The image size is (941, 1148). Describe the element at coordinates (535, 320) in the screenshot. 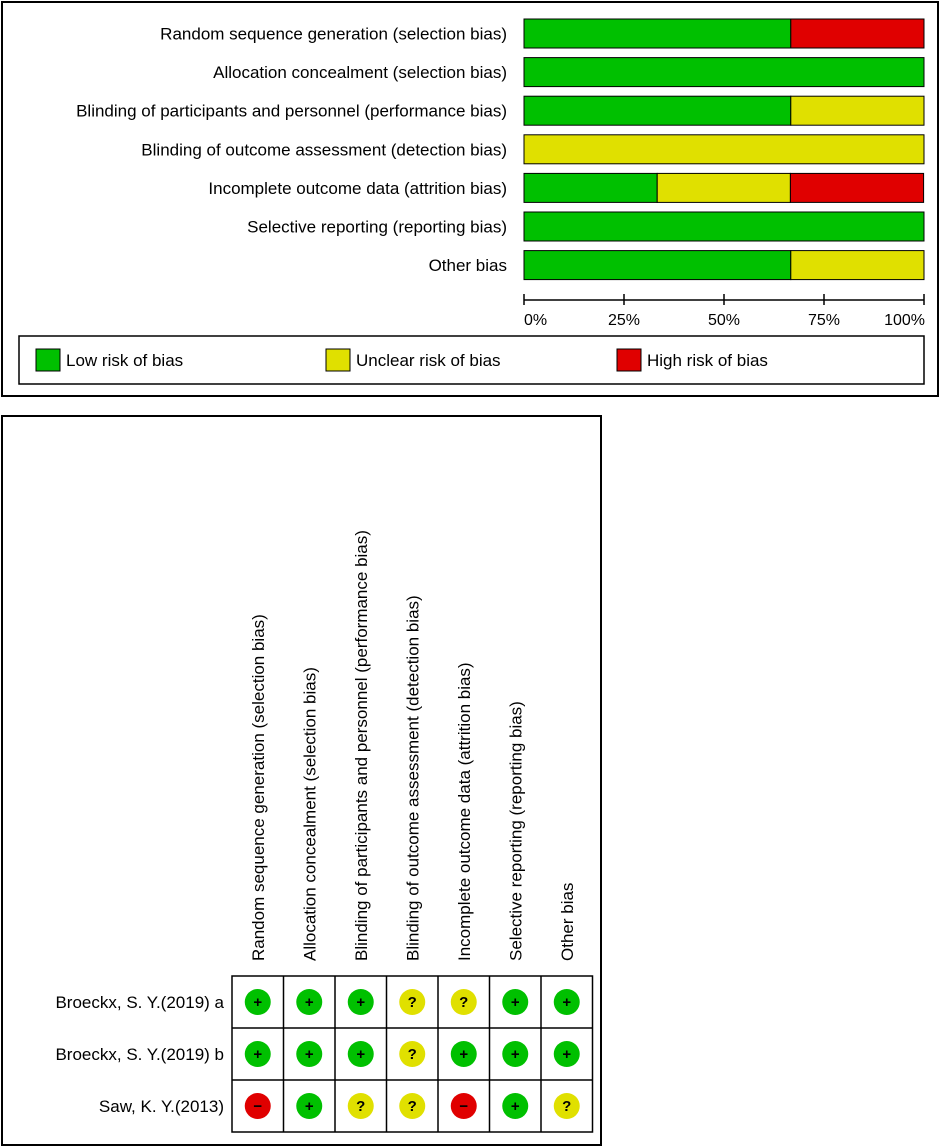

I see `x-tick-label: 0%` at that location.